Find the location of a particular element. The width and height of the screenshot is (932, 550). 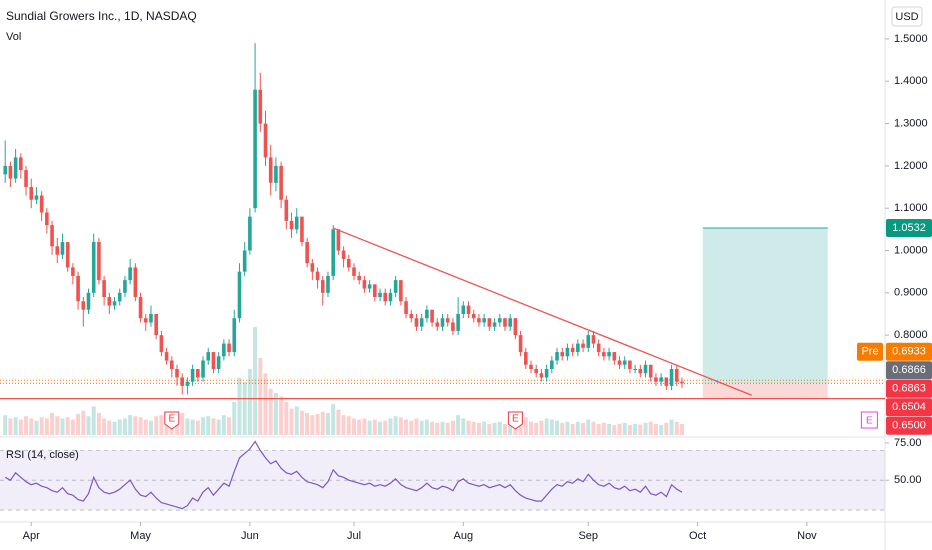

y-tick-label: 1.1000 is located at coordinates (911, 208).